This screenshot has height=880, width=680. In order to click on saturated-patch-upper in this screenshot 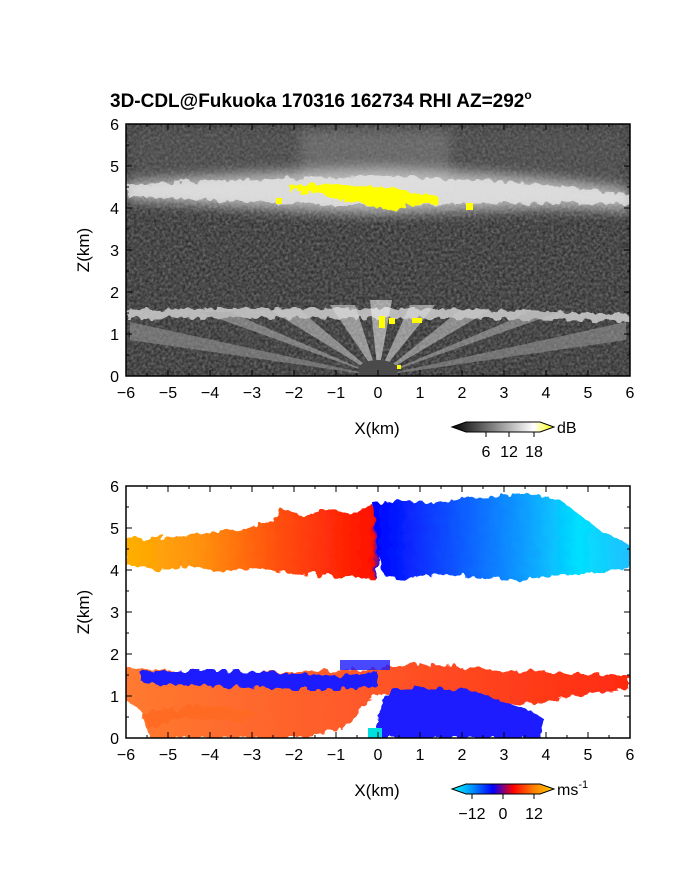, I will do `click(363, 197)`.